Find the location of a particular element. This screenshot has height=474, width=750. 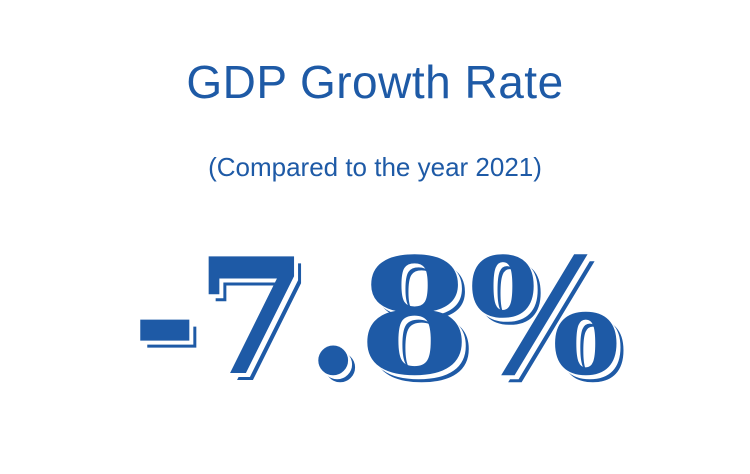

title: GDP Growth Rate is located at coordinates (375, 82).